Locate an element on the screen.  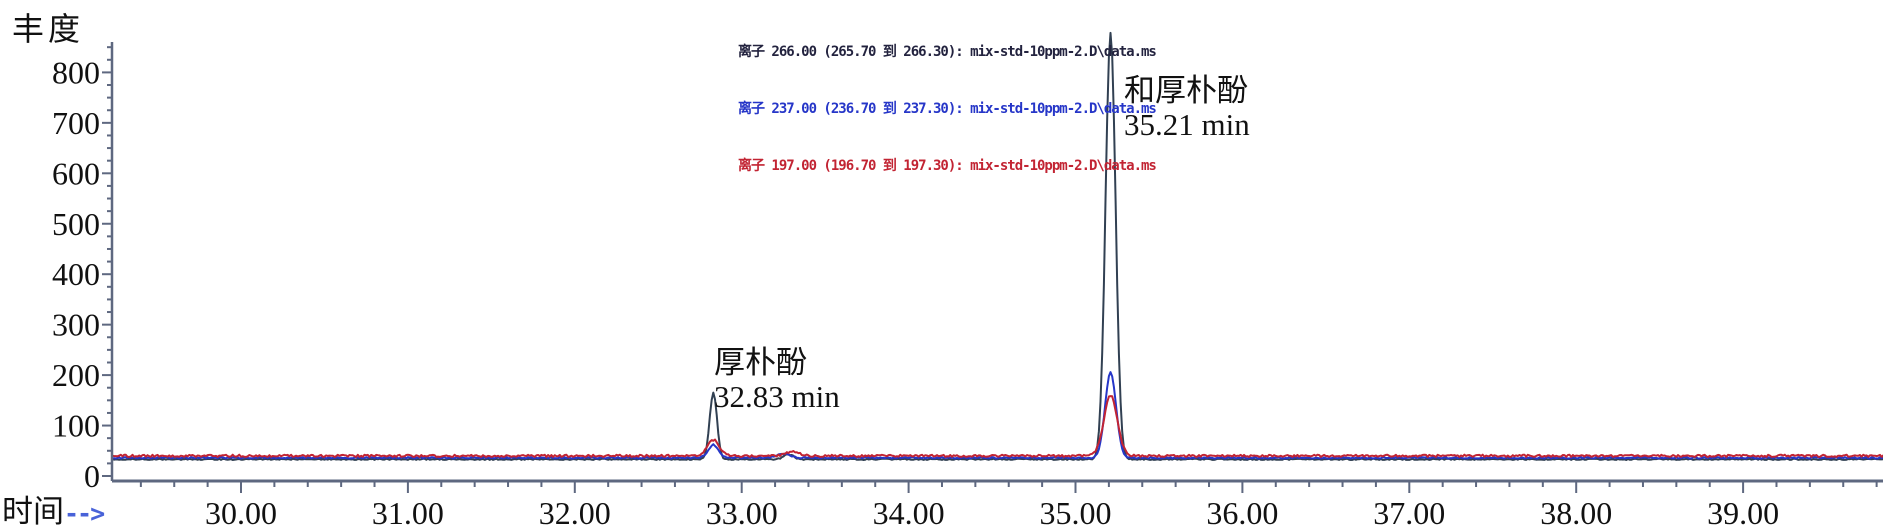
x-tick-label: 30.00 is located at coordinates (241, 512).